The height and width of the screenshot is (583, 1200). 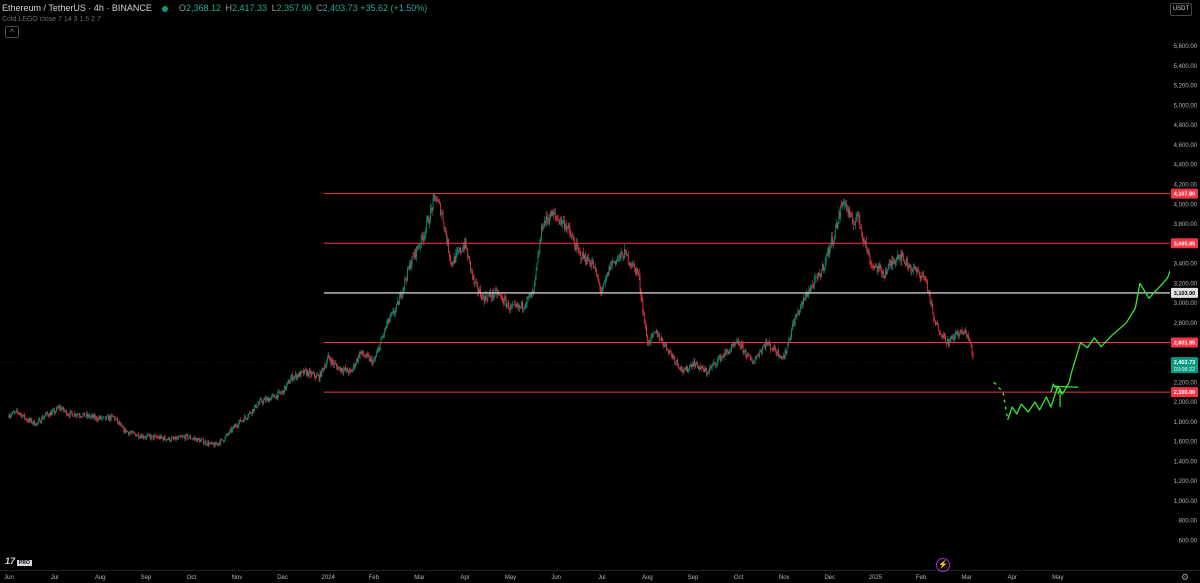 I want to click on level-price-label: 4,107.80, so click(x=1184, y=195).